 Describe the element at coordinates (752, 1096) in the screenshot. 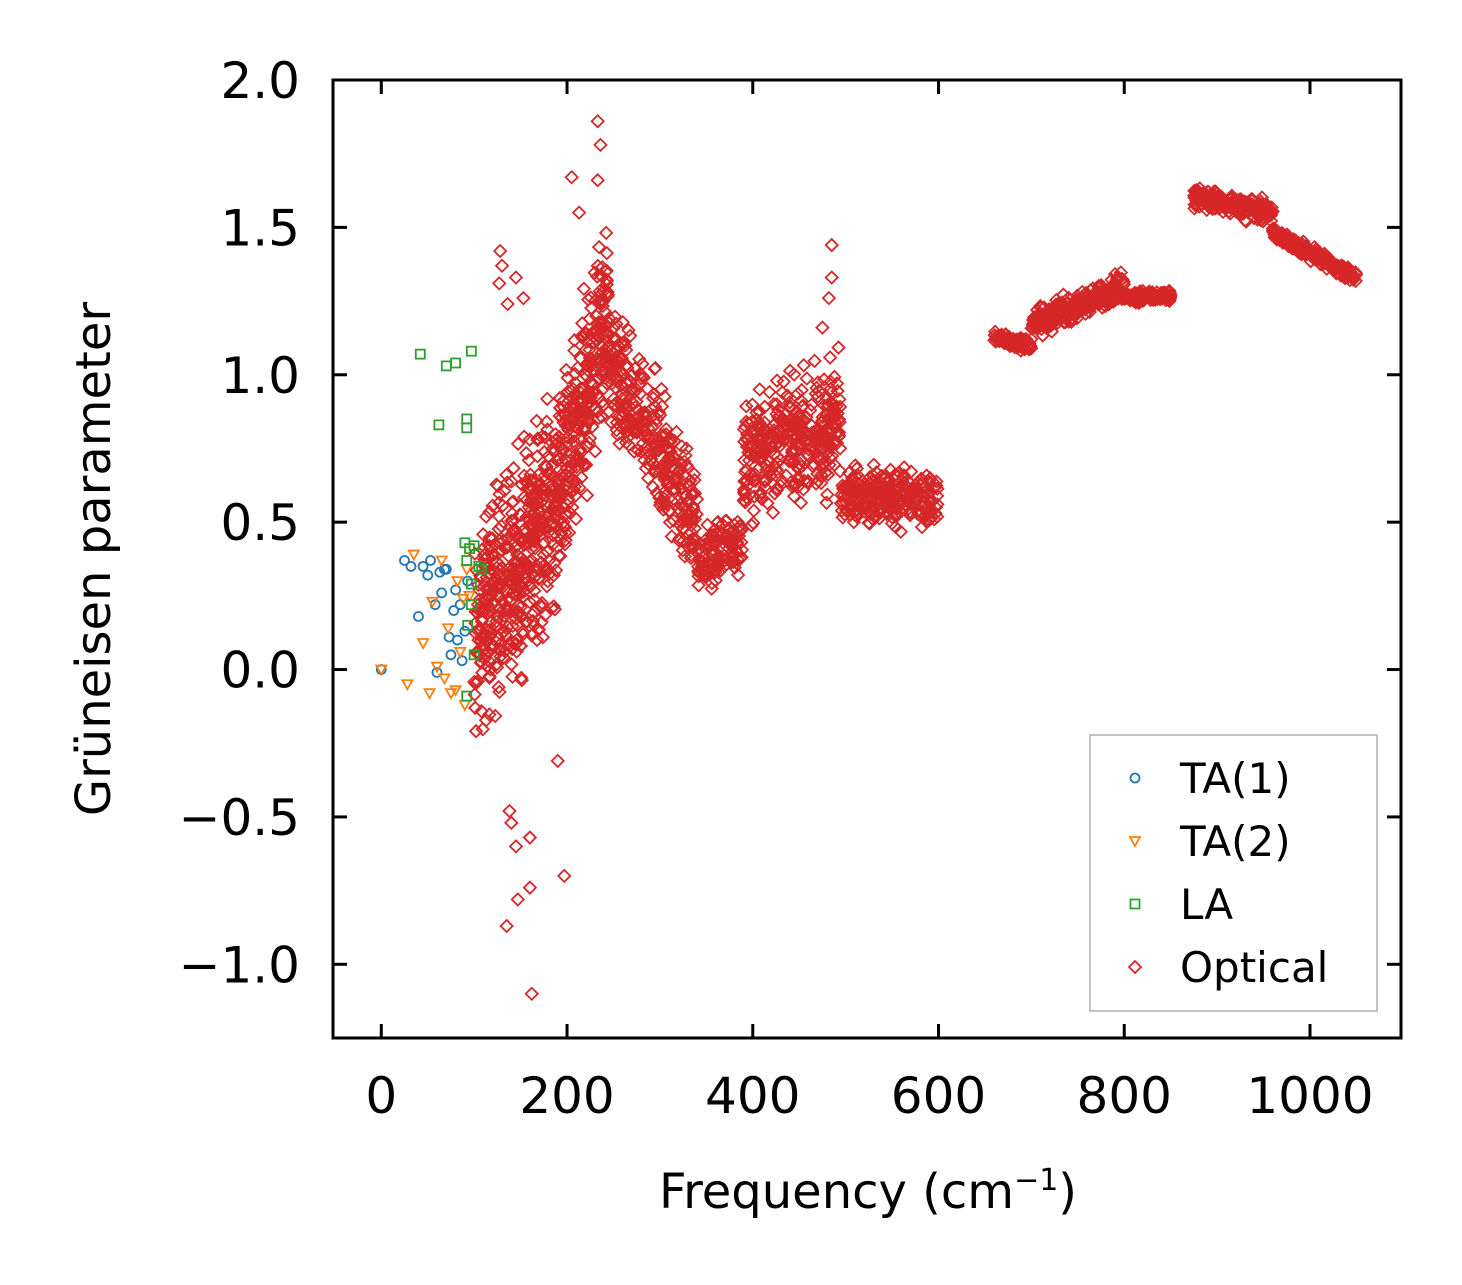

I see `x-tick-label: 400` at that location.